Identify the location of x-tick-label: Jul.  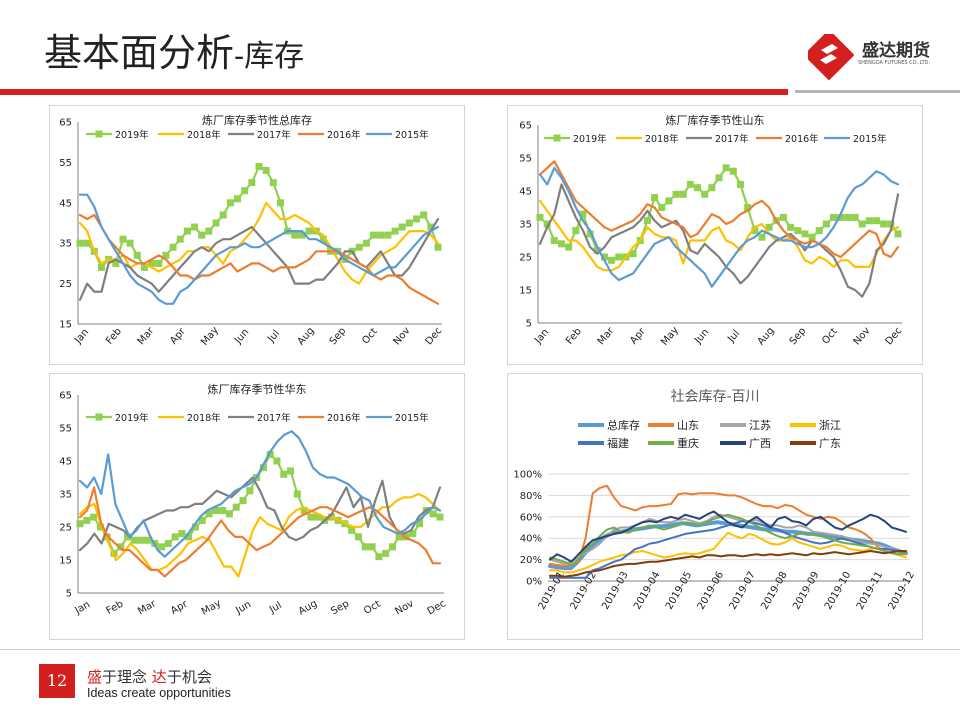
(273, 336).